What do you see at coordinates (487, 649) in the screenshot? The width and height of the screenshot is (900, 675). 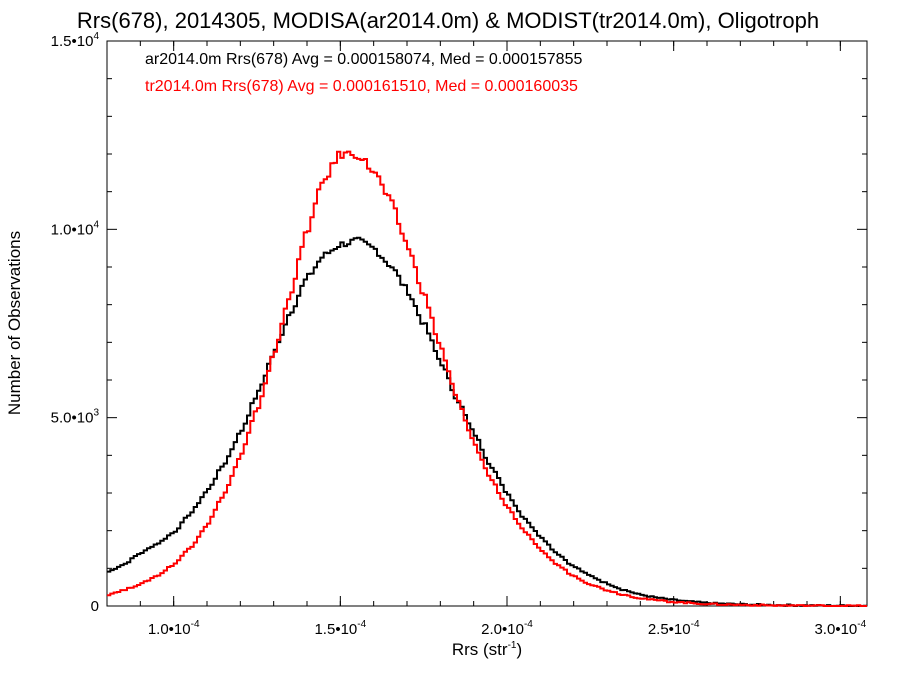 I see `x-axis-title: Rrs (str-1)` at bounding box center [487, 649].